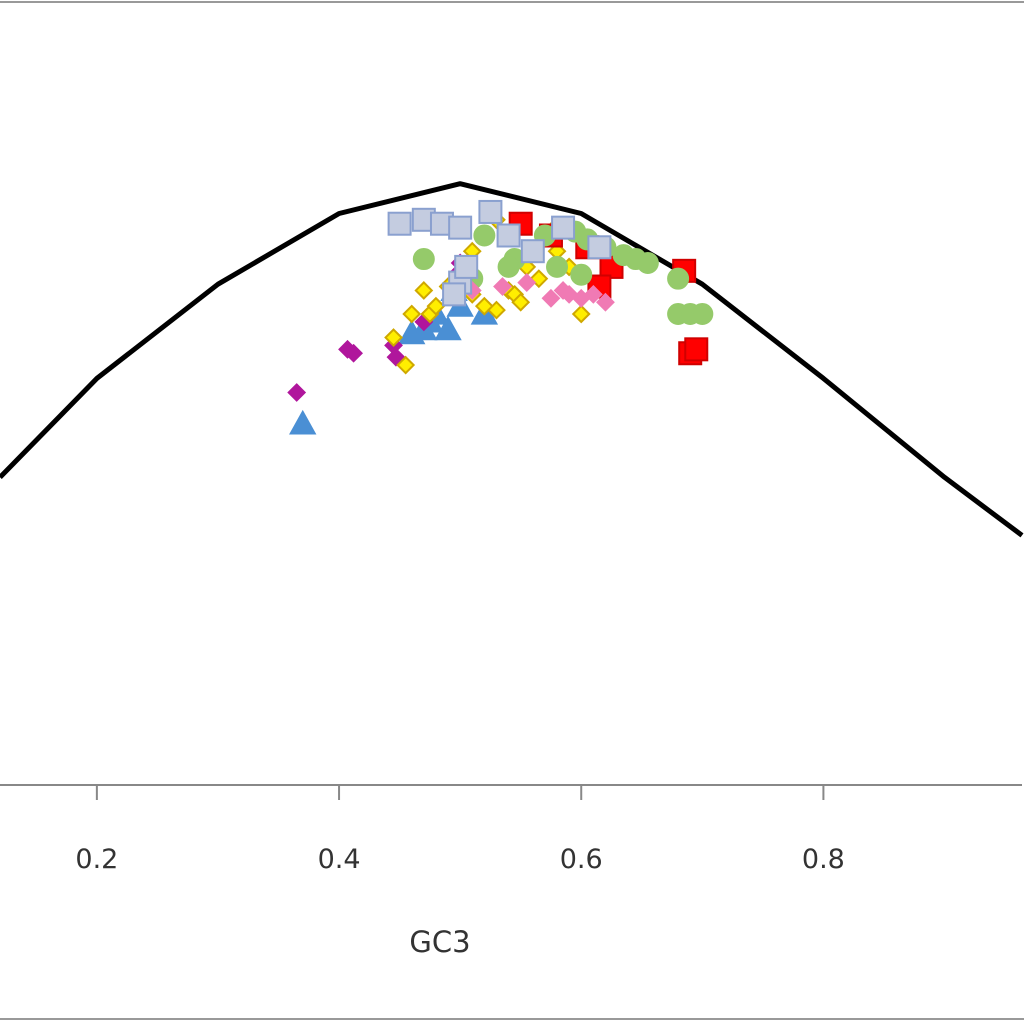  What do you see at coordinates (439, 942) in the screenshot?
I see `x-axis-title: GC3` at bounding box center [439, 942].